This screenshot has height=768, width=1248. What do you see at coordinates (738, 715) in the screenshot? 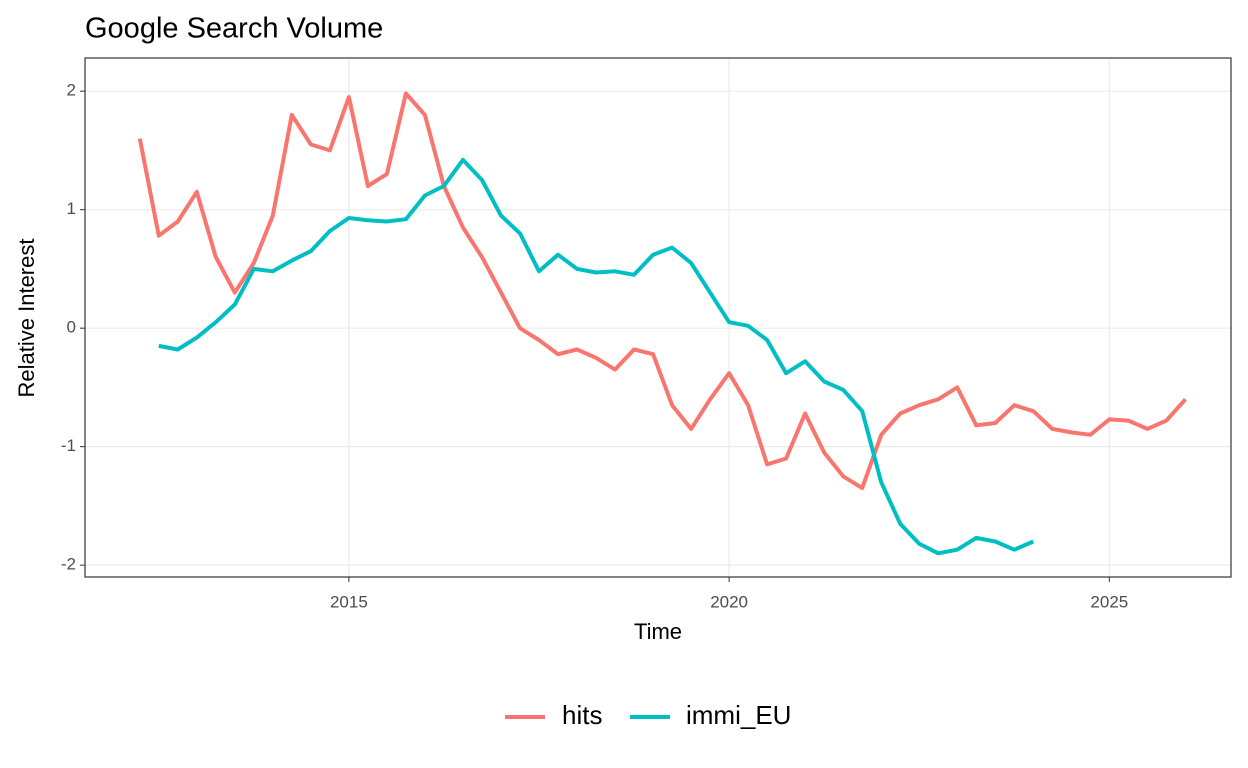
I see `legend-label: immi_EU` at bounding box center [738, 715].